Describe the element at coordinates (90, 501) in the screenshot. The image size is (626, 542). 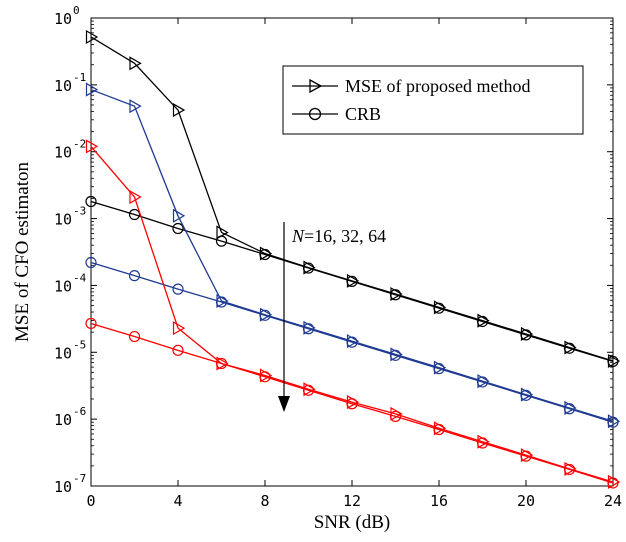
I see `x-tick-label: 0` at that location.